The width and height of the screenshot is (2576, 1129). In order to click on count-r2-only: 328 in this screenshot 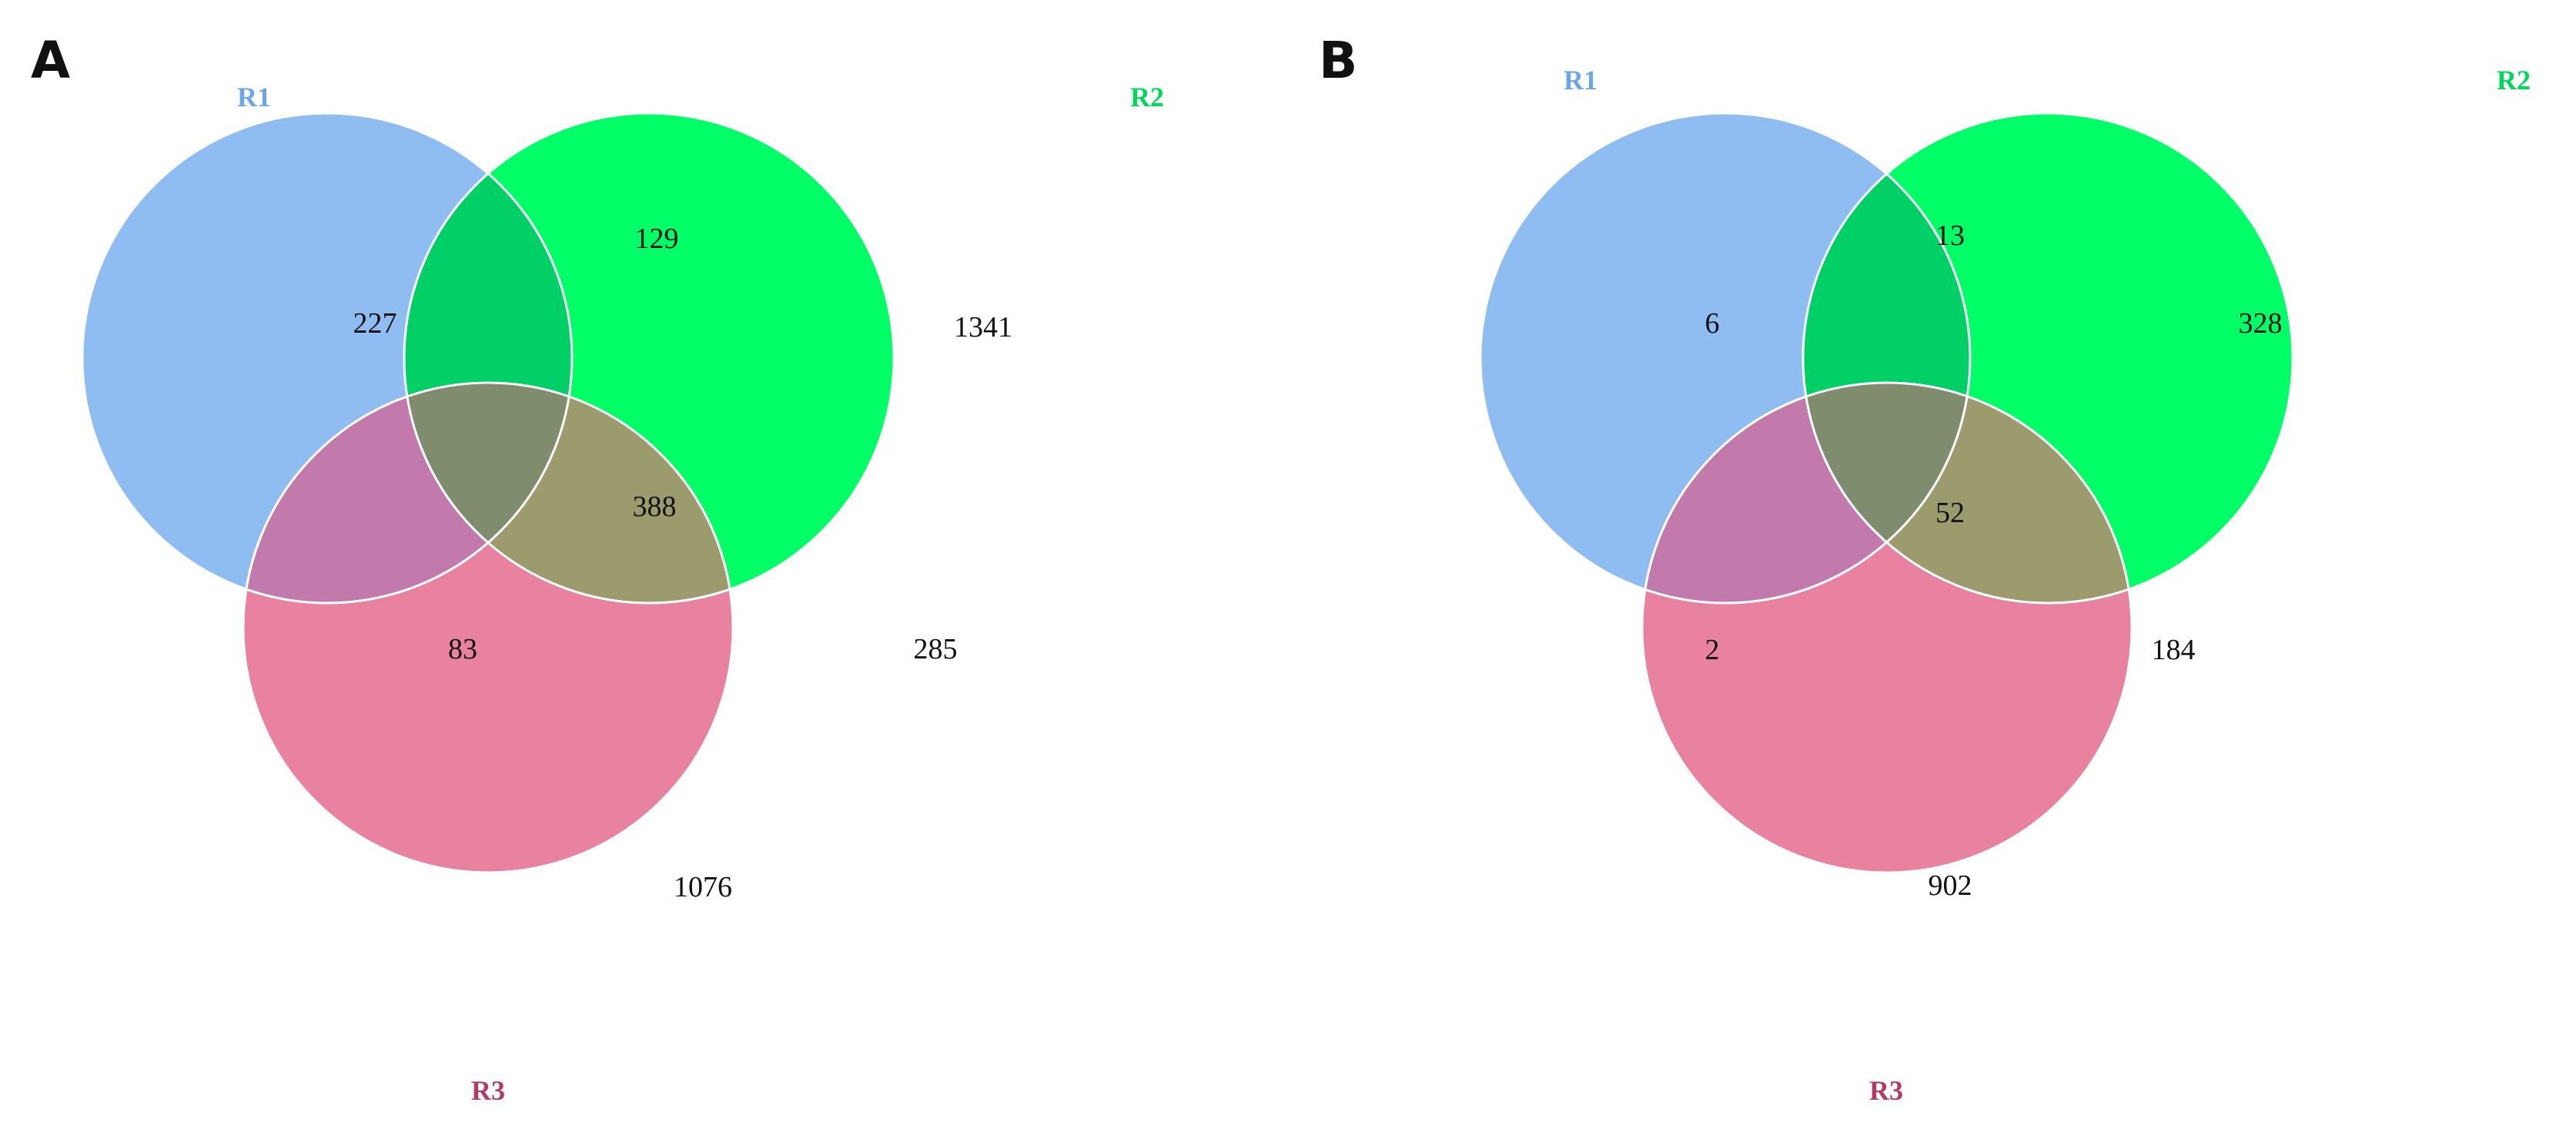, I will do `click(2261, 324)`.